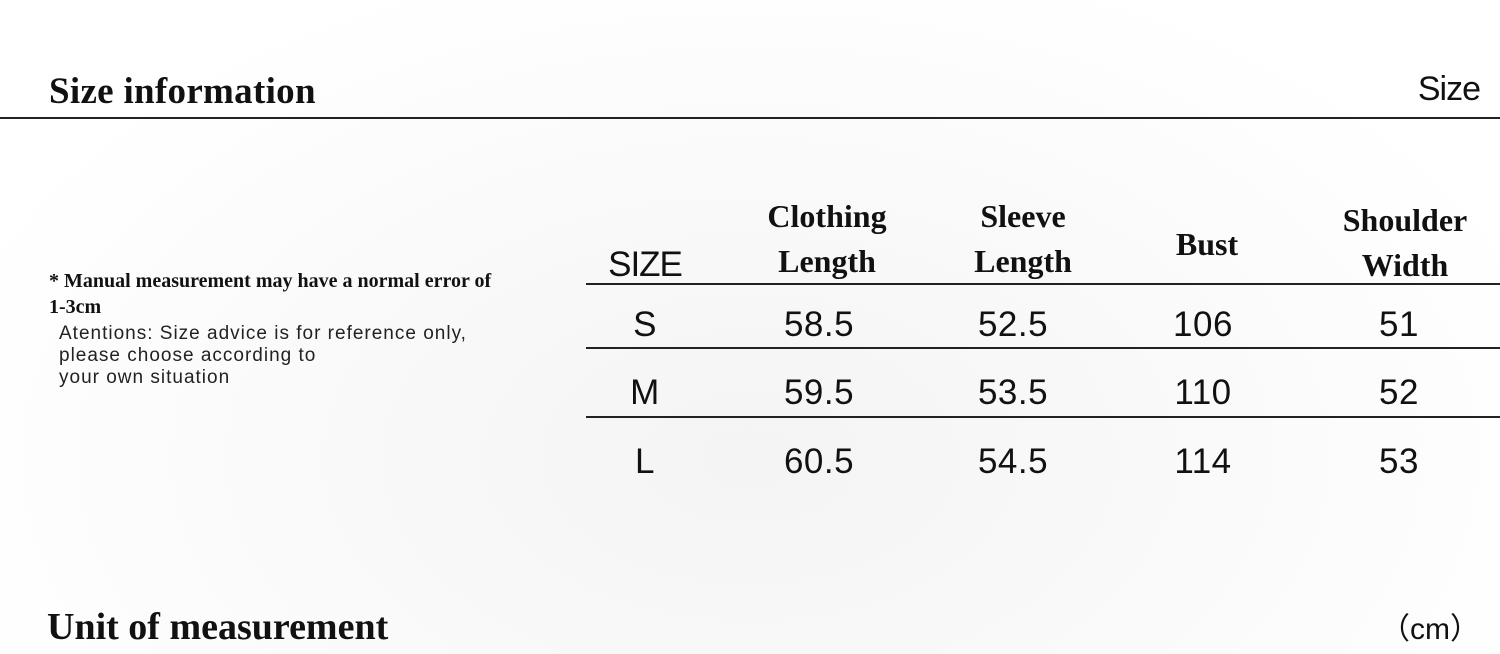  I want to click on column-header-bust: Bust, so click(1207, 244).